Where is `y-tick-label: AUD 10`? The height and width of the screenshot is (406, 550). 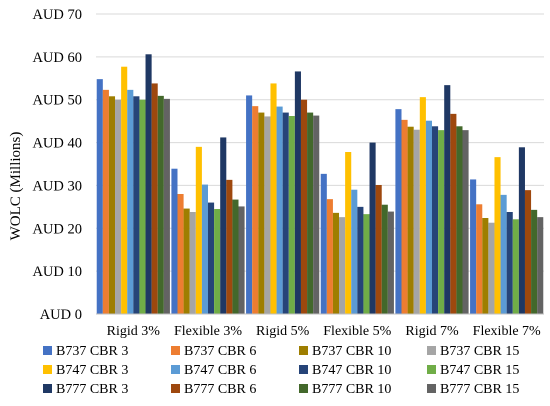 y-tick-label: AUD 10 is located at coordinates (57, 272).